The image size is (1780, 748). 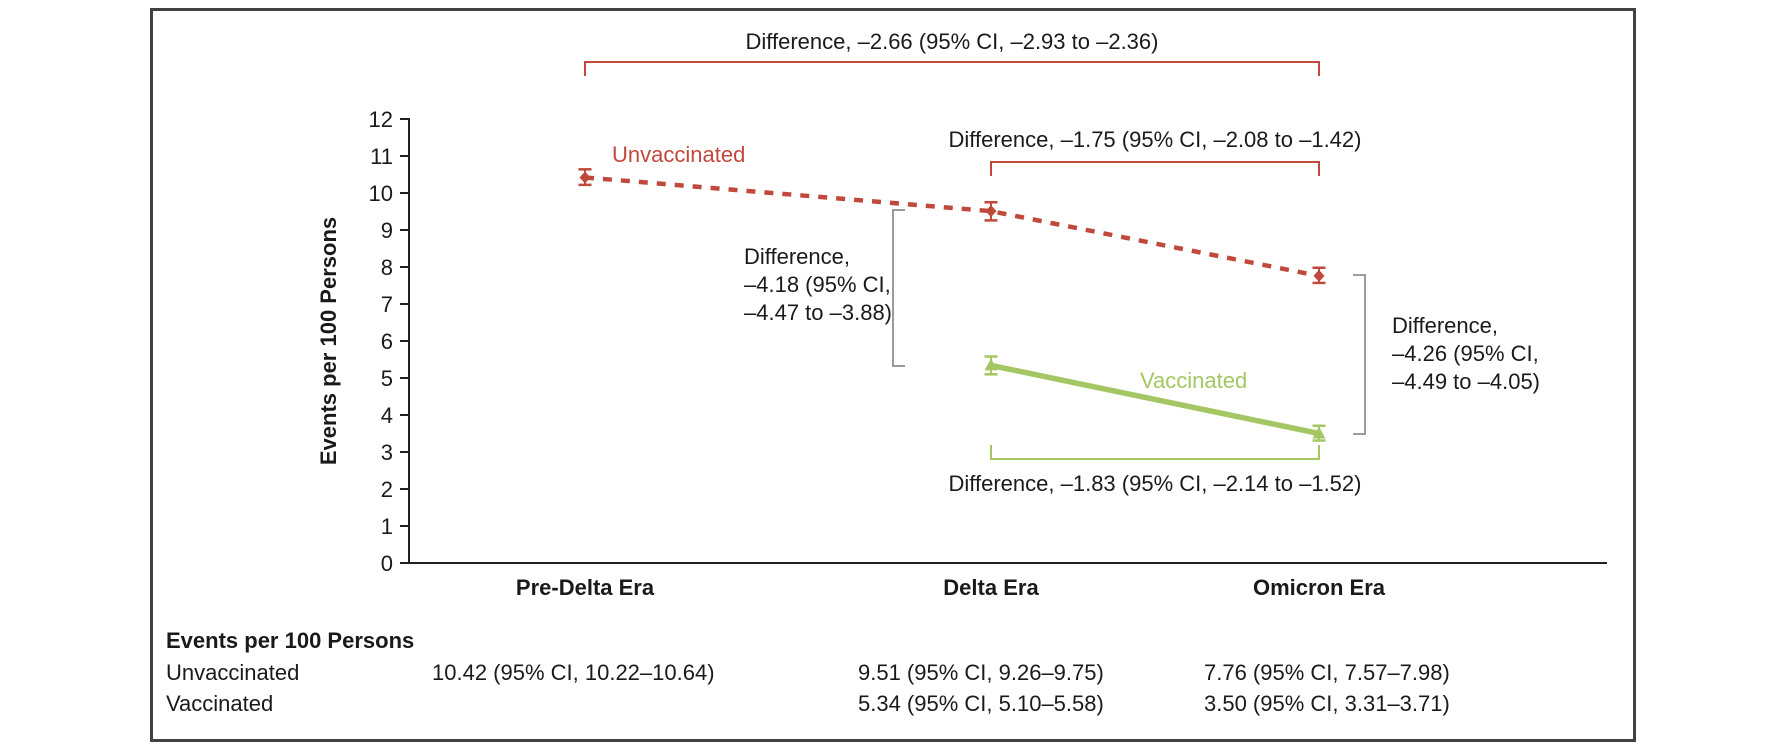 I want to click on bracket-bottom-green, so click(x=1155, y=452).